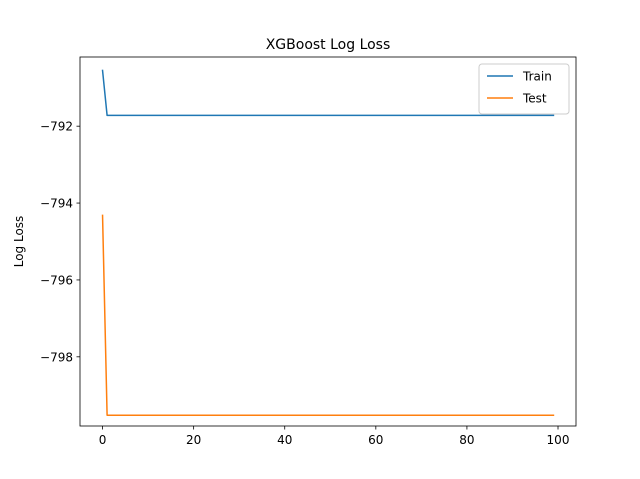  Describe the element at coordinates (328, 45) in the screenshot. I see `chart-title: XGBoost Log Loss` at that location.